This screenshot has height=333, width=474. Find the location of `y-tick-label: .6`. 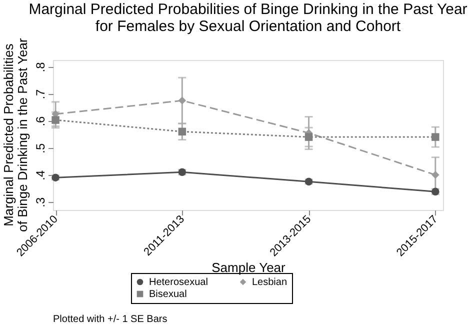

y-tick-label: .6 is located at coordinates (41, 121).